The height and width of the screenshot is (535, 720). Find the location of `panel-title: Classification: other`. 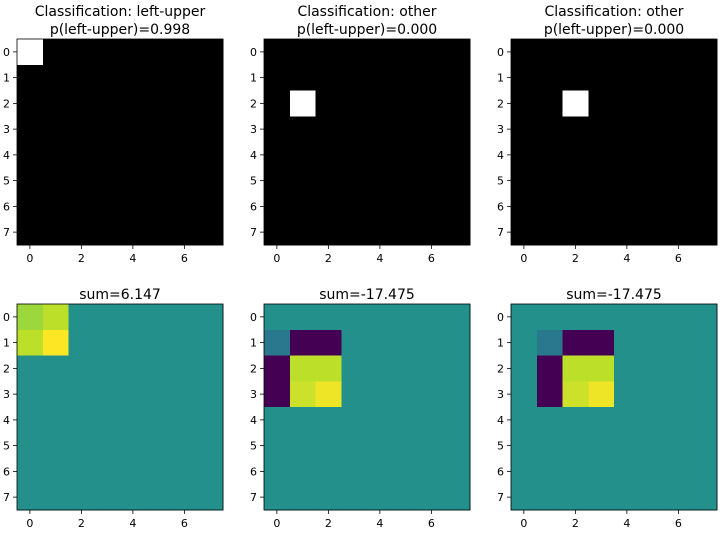

panel-title: Classification: other is located at coordinates (613, 12).